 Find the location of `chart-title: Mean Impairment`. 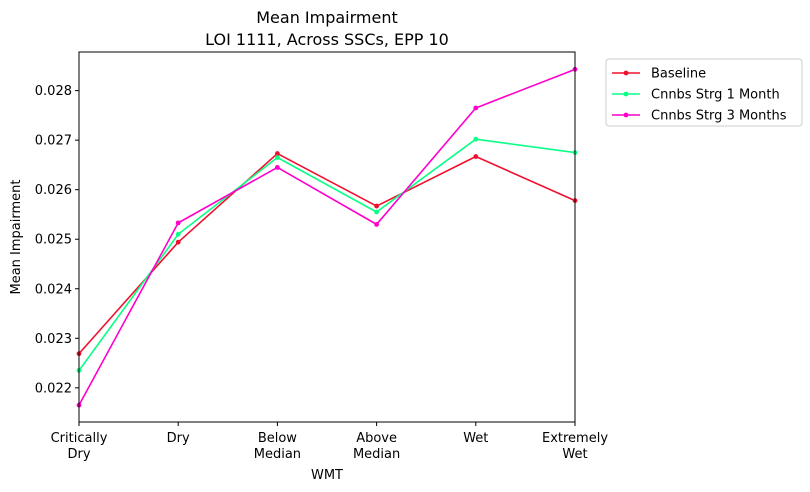

chart-title: Mean Impairment is located at coordinates (327, 17).